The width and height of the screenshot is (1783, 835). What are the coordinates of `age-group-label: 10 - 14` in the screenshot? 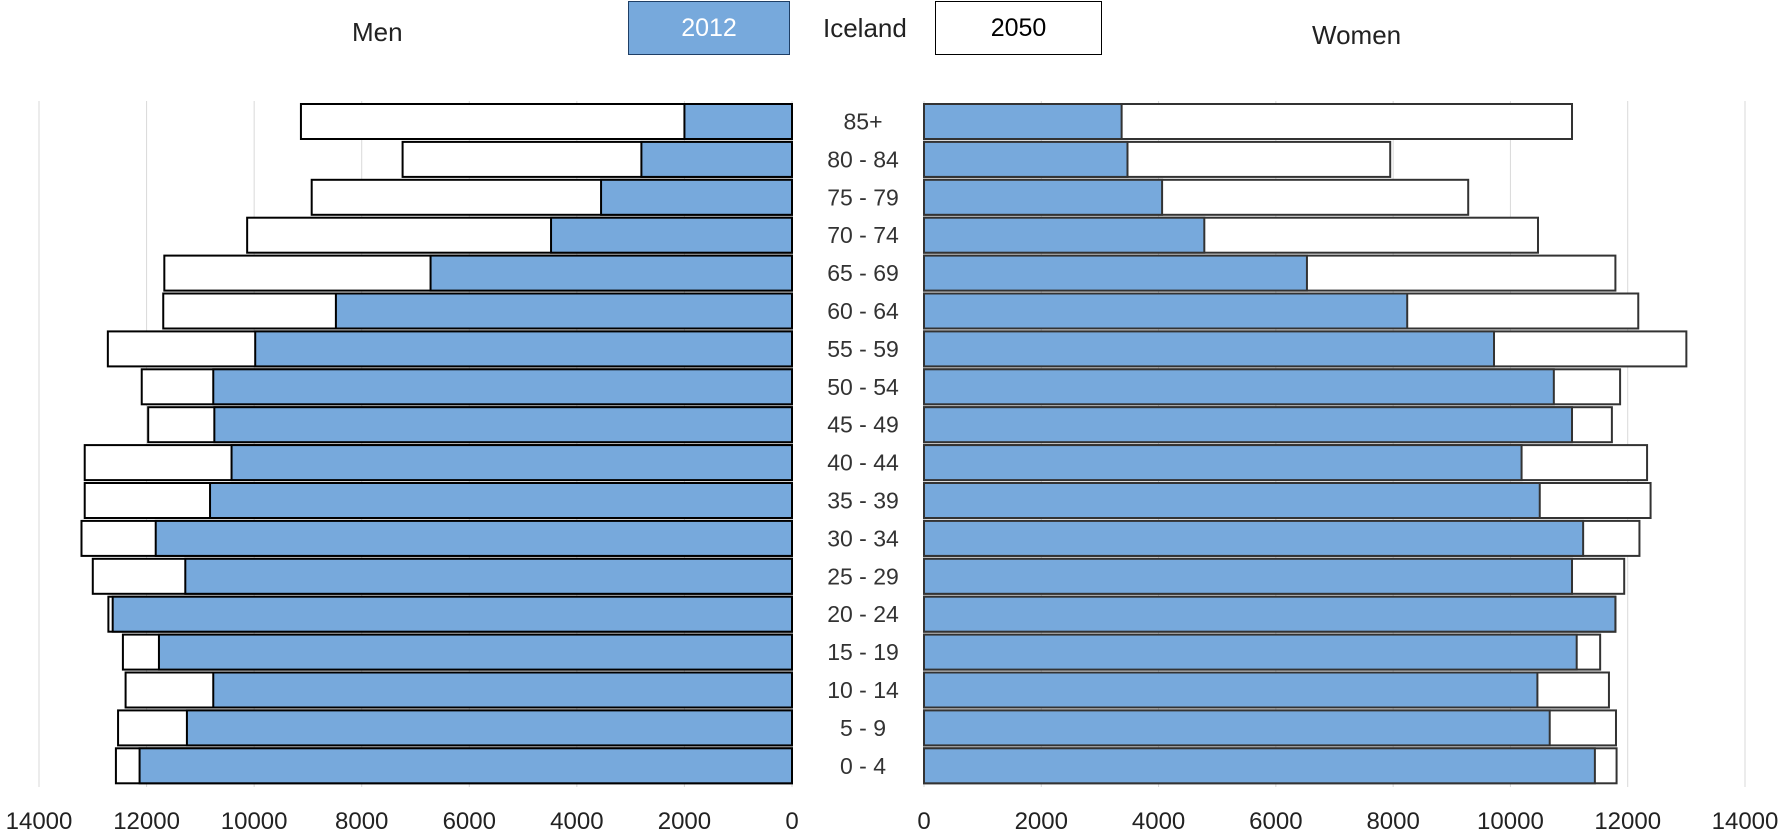 It's located at (863, 690).